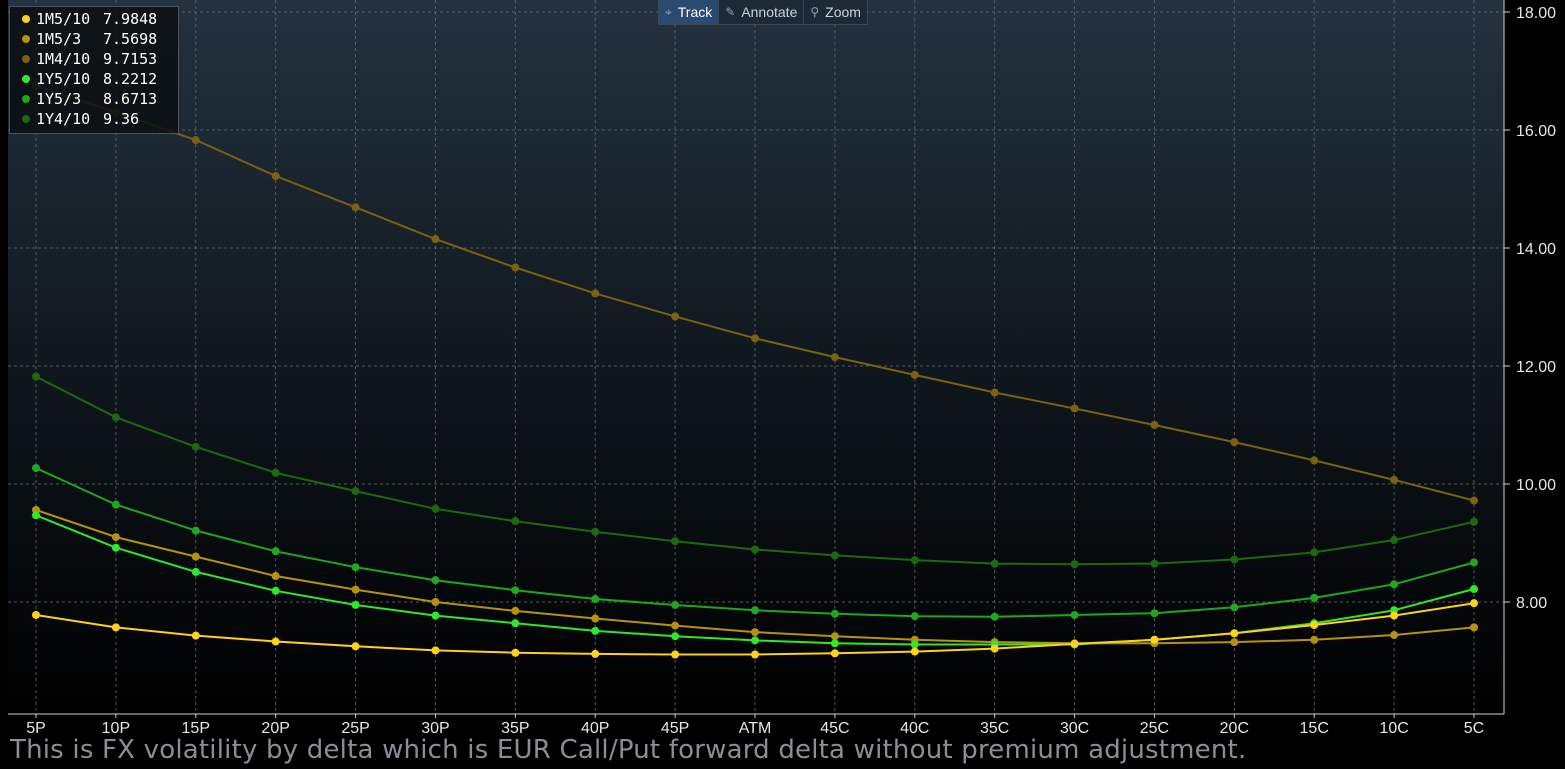 The image size is (1565, 769). What do you see at coordinates (94, 119) in the screenshot?
I see `legend-item: 1Y4/10 9.36` at bounding box center [94, 119].